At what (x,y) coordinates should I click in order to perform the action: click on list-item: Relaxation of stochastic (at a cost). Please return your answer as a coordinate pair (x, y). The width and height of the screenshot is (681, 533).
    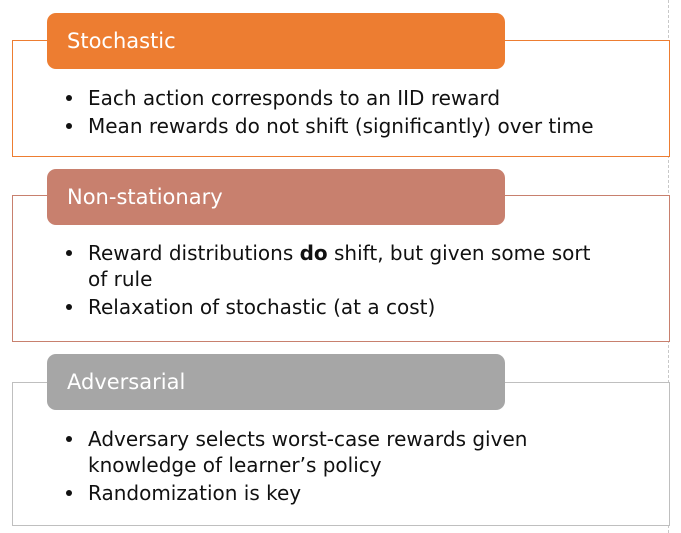
    Looking at the image, I should click on (340, 307).